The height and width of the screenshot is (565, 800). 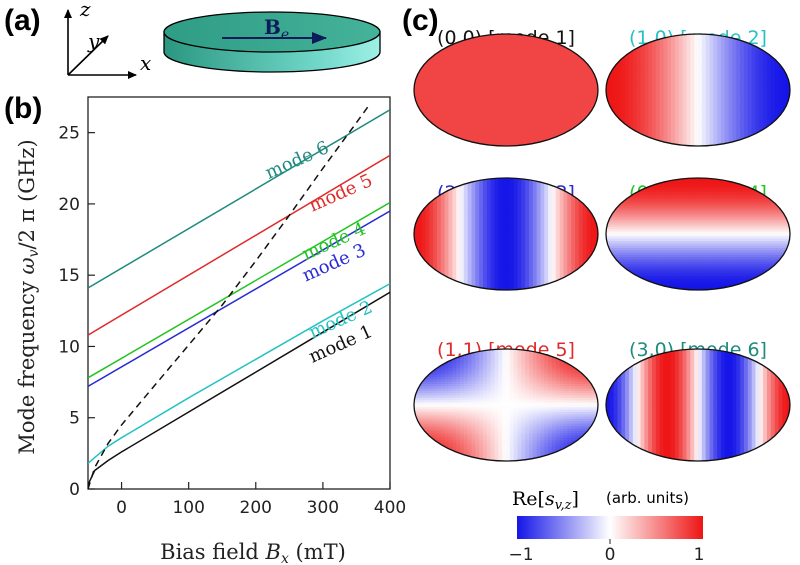 What do you see at coordinates (420, 20) in the screenshot?
I see `panel-label-c: (c)` at bounding box center [420, 20].